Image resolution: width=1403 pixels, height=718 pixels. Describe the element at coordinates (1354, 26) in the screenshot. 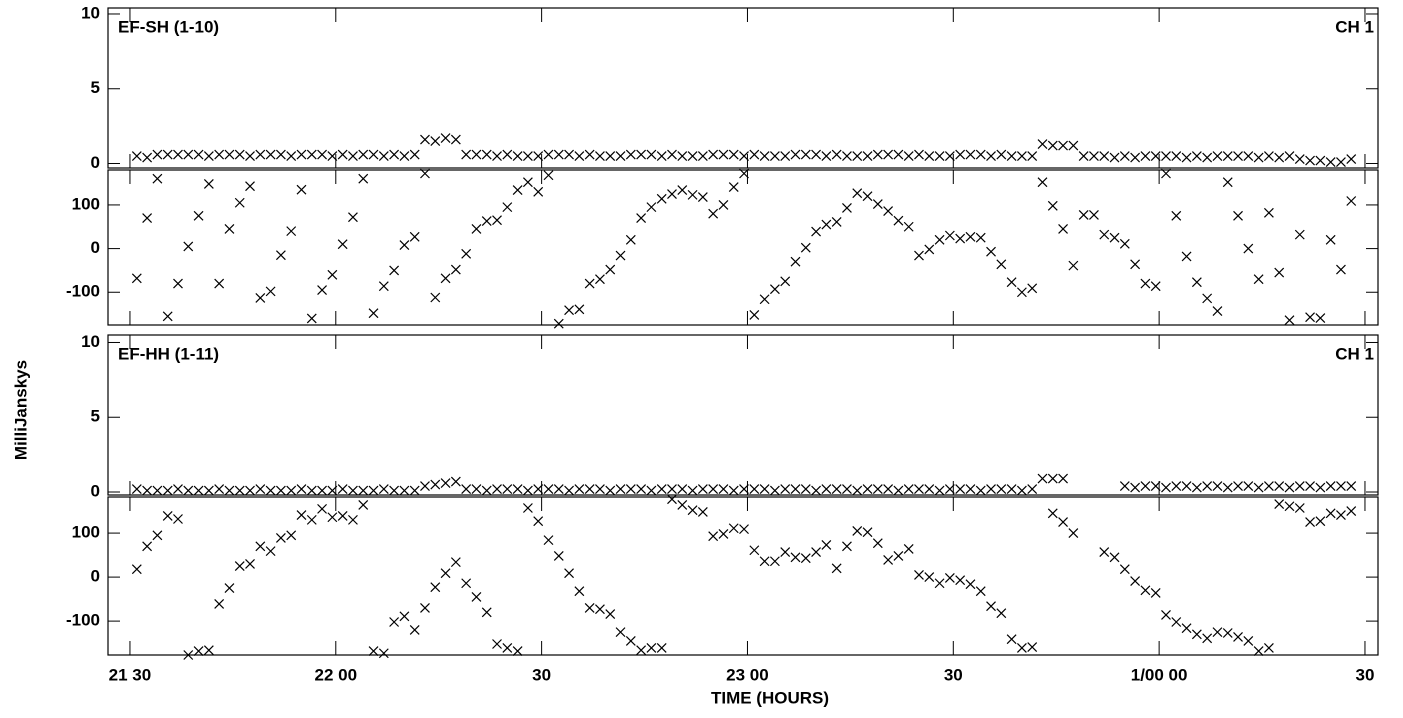

I see `channel-label: CH 1` at that location.